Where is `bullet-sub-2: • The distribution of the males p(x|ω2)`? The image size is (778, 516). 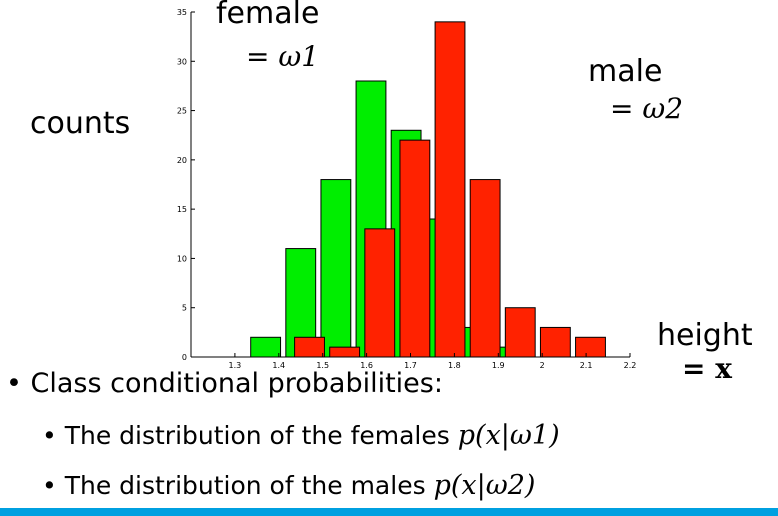
bullet-sub-2: • The distribution of the males p(x|ω2) is located at coordinates (288, 485).